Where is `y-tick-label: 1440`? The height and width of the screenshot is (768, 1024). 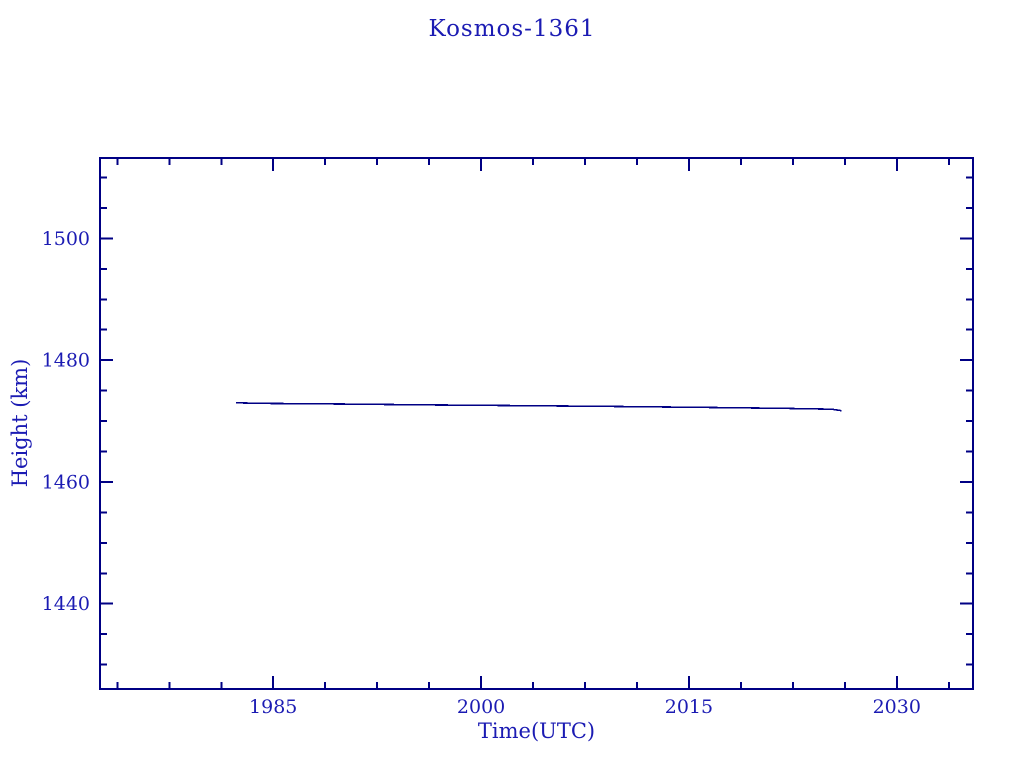 y-tick-label: 1440 is located at coordinates (66, 604).